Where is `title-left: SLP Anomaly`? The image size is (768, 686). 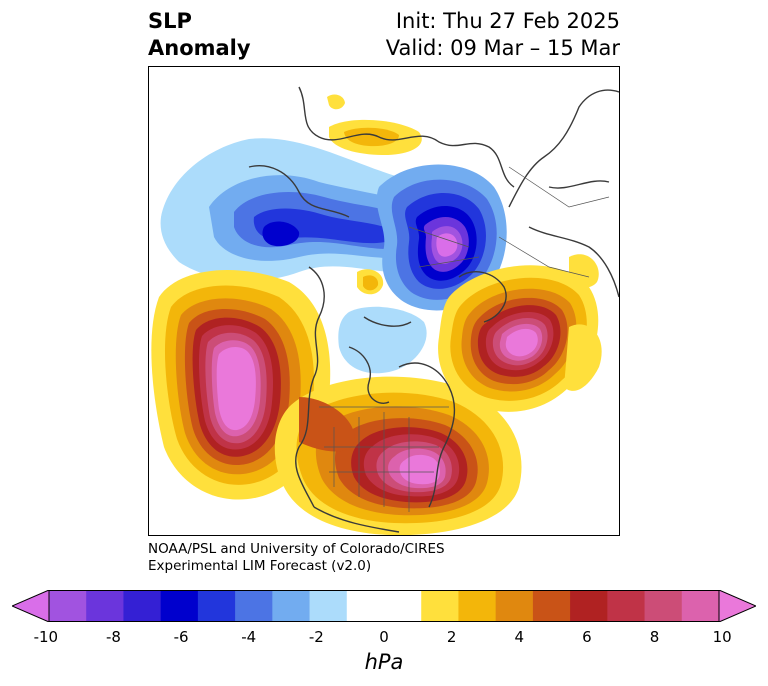 title-left: SLP Anomaly is located at coordinates (199, 35).